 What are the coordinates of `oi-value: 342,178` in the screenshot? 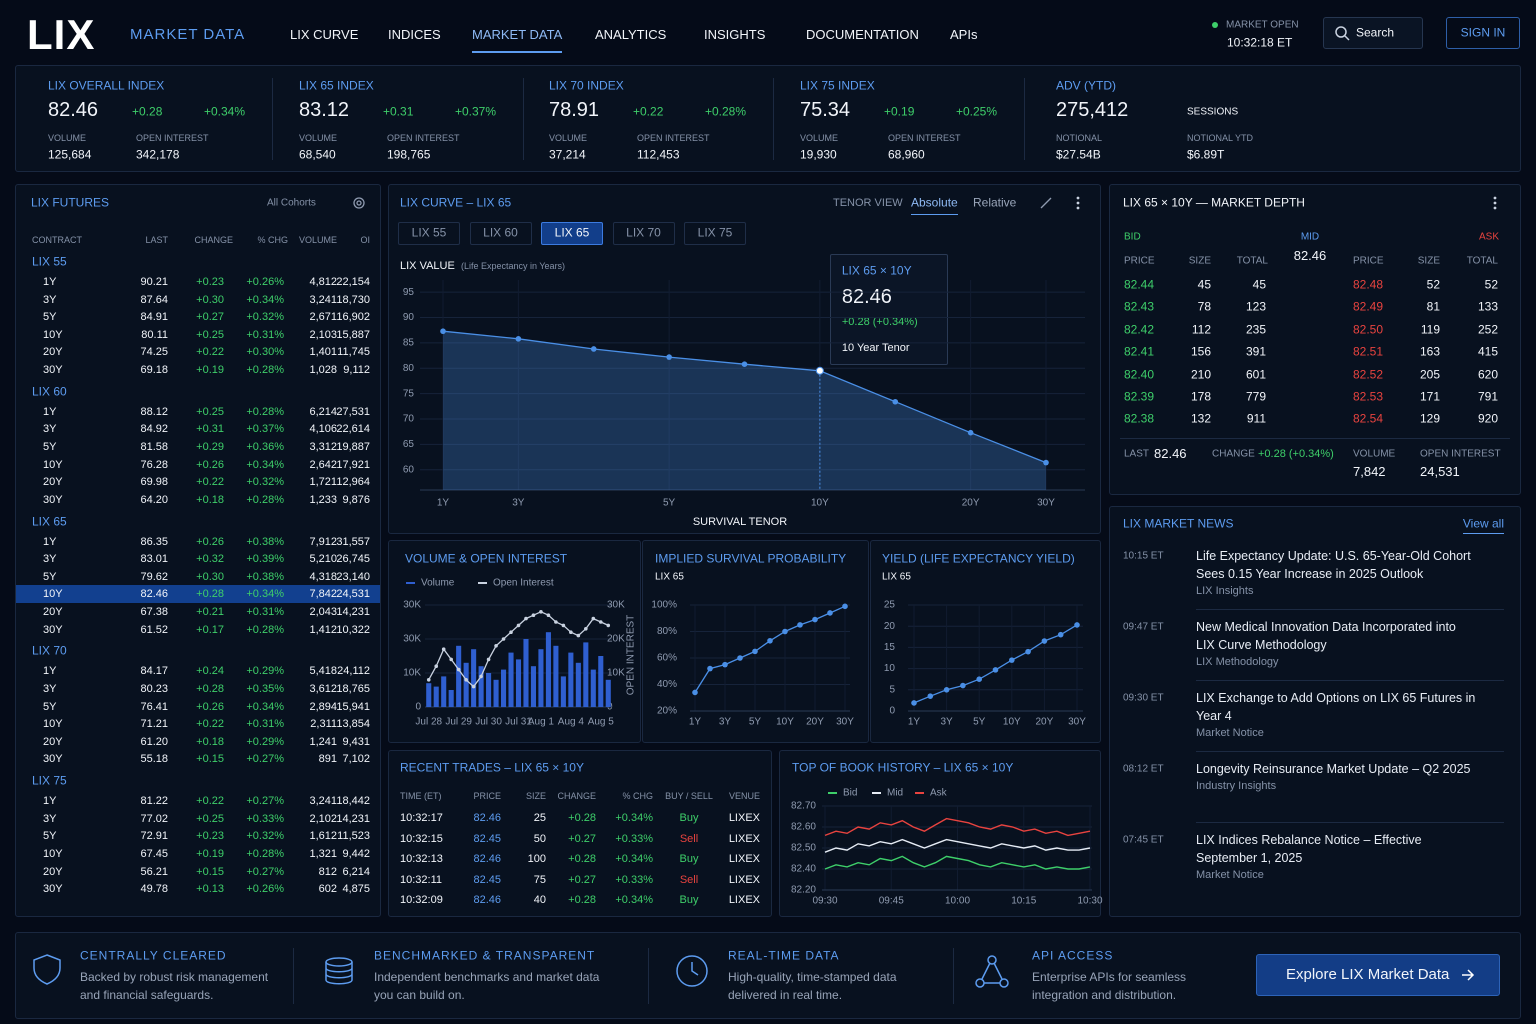 It's located at (158, 154).